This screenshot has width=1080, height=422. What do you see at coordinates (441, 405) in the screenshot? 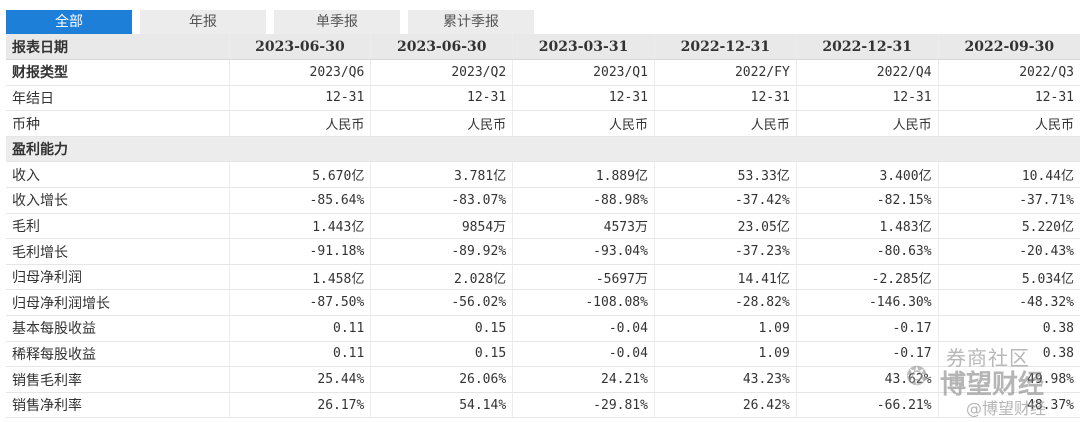
I see `table-cell: 54.14%` at bounding box center [441, 405].